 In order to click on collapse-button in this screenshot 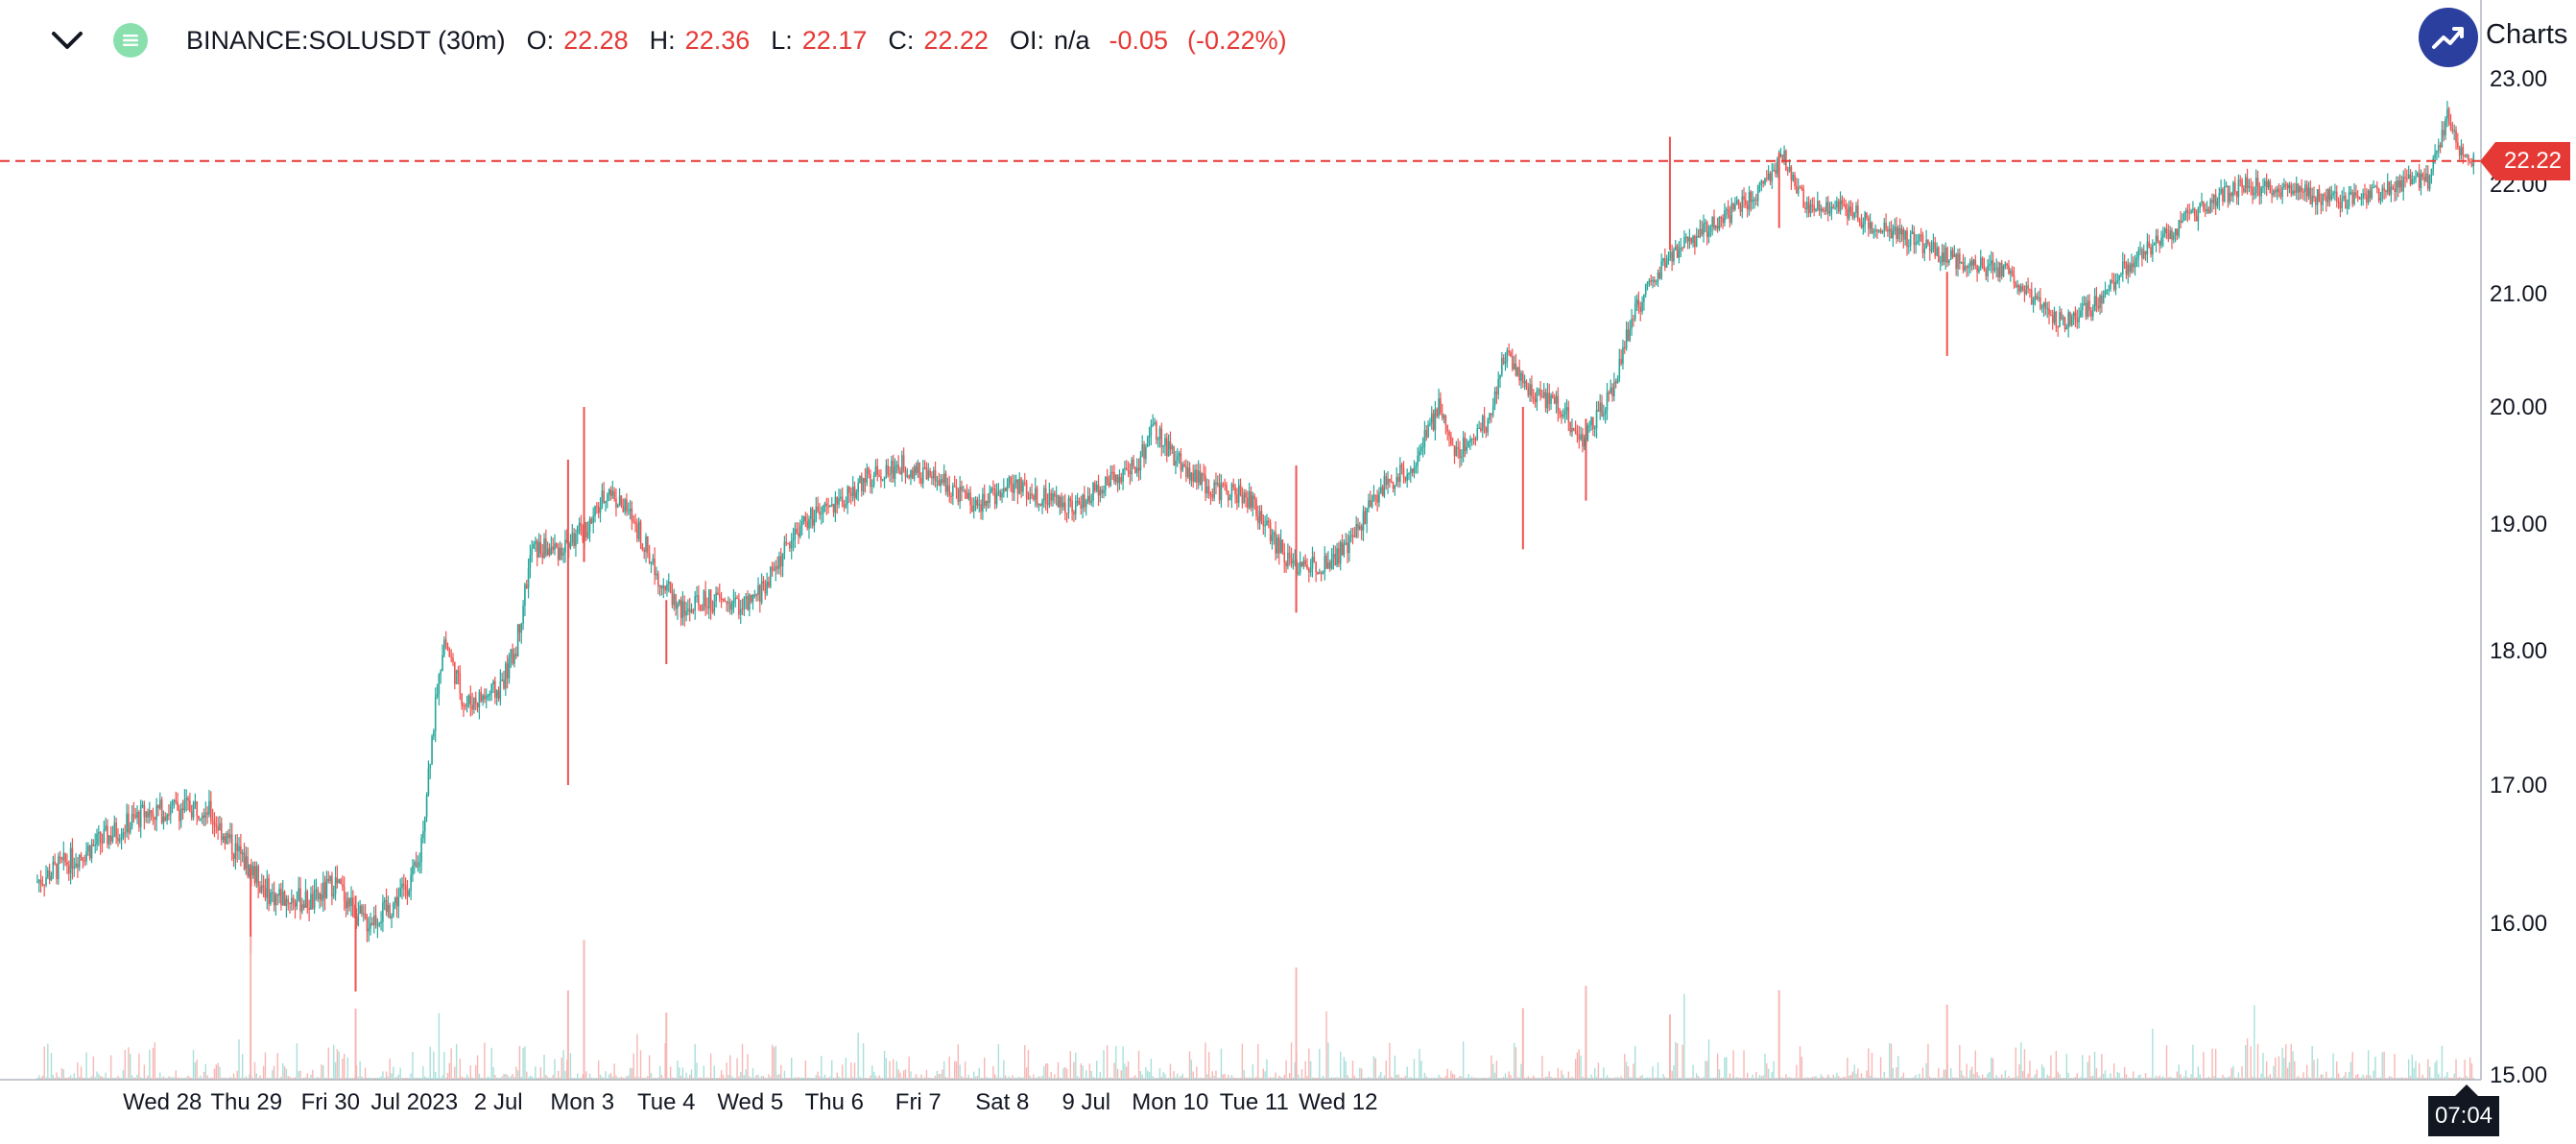, I will do `click(67, 40)`.